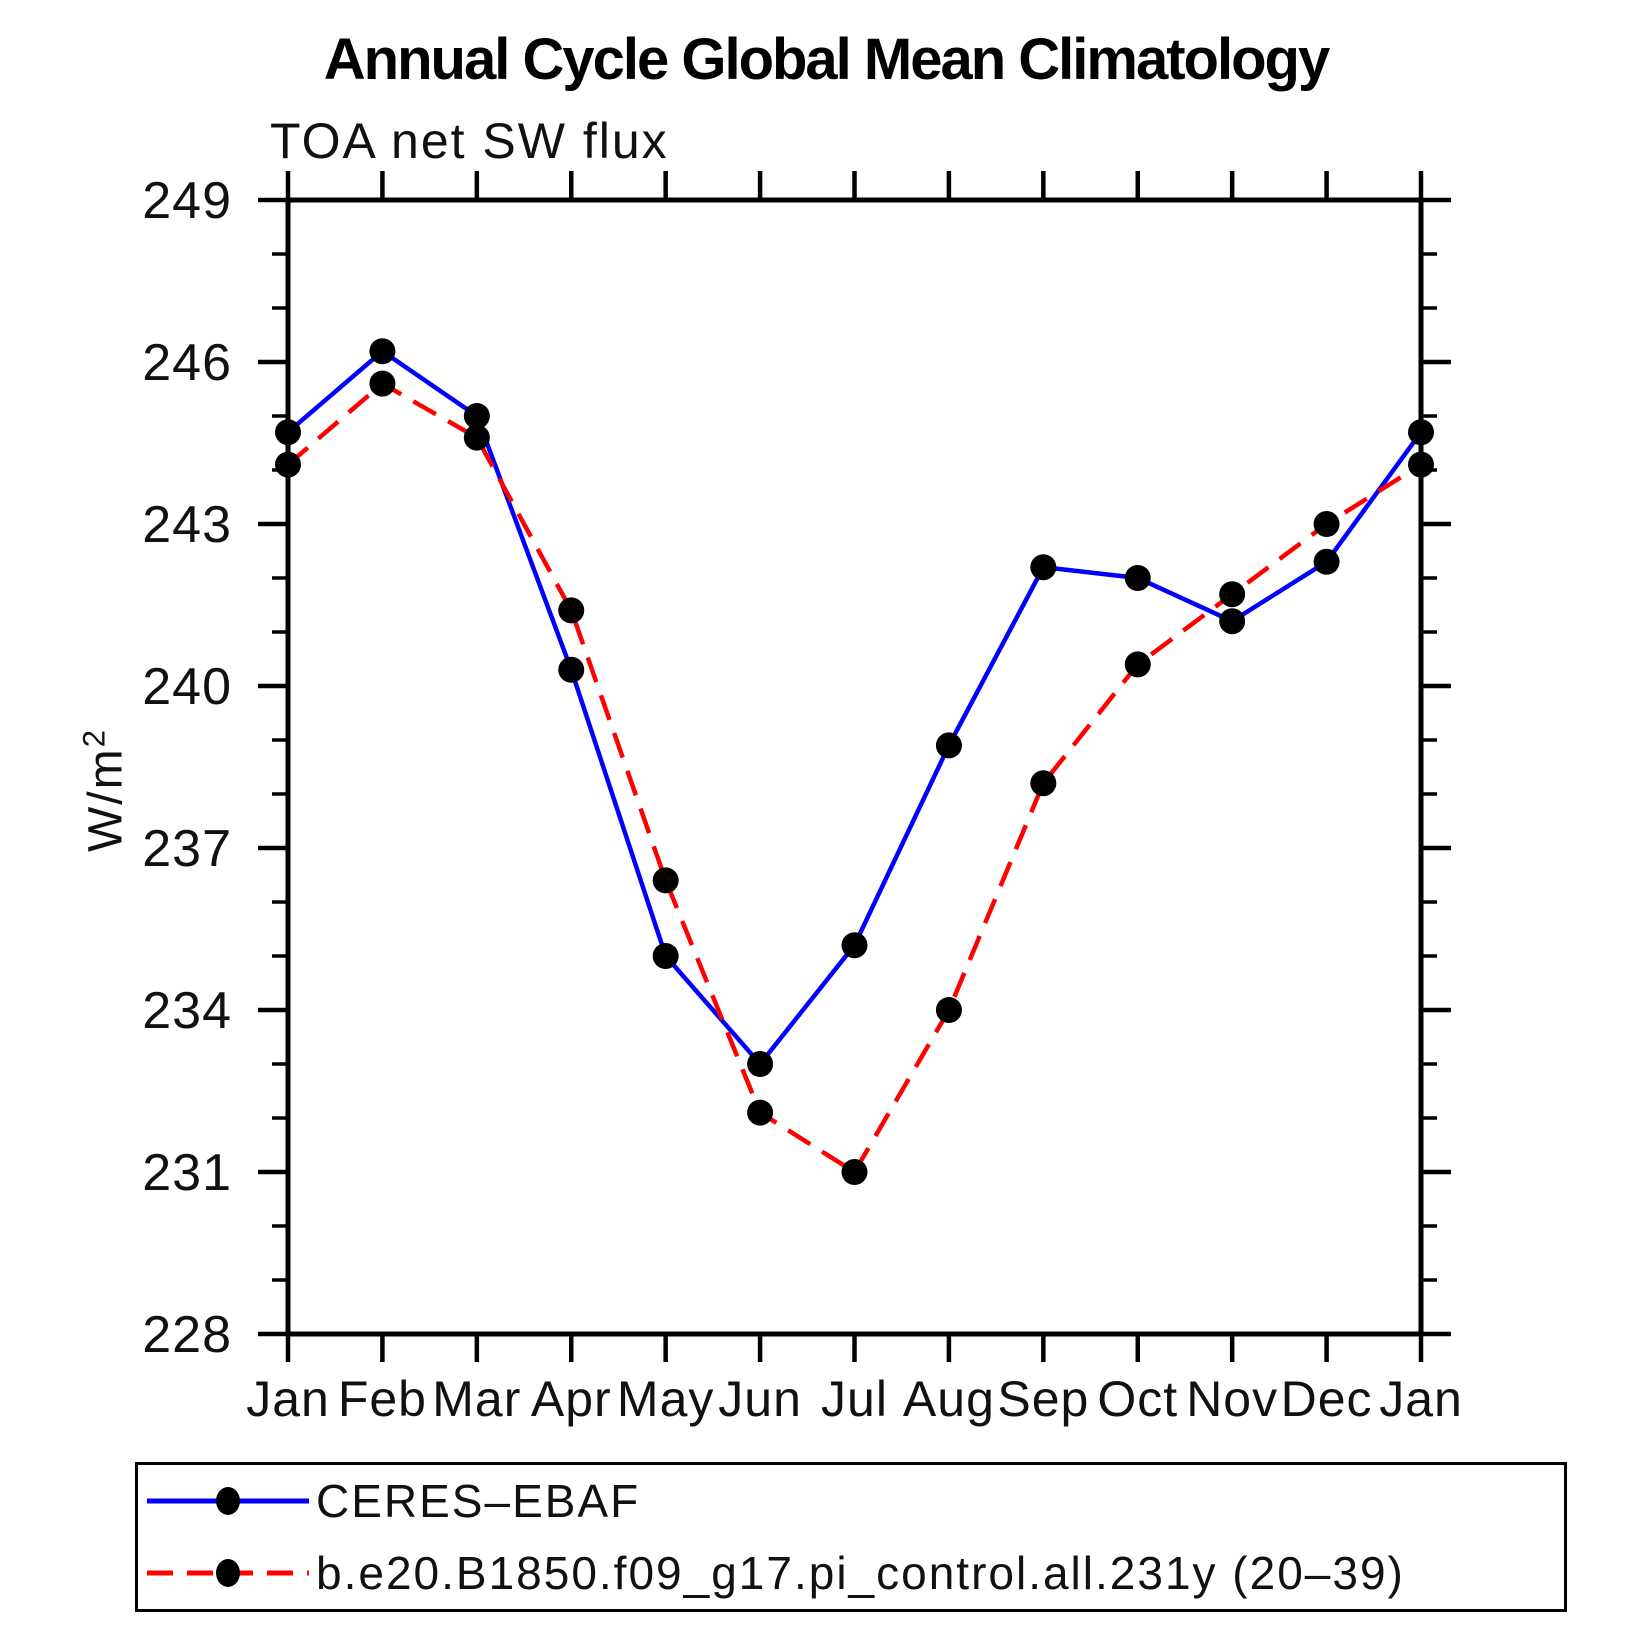 Image resolution: width=1652 pixels, height=1652 pixels. What do you see at coordinates (949, 1399) in the screenshot?
I see `x-tick-label: Aug` at bounding box center [949, 1399].